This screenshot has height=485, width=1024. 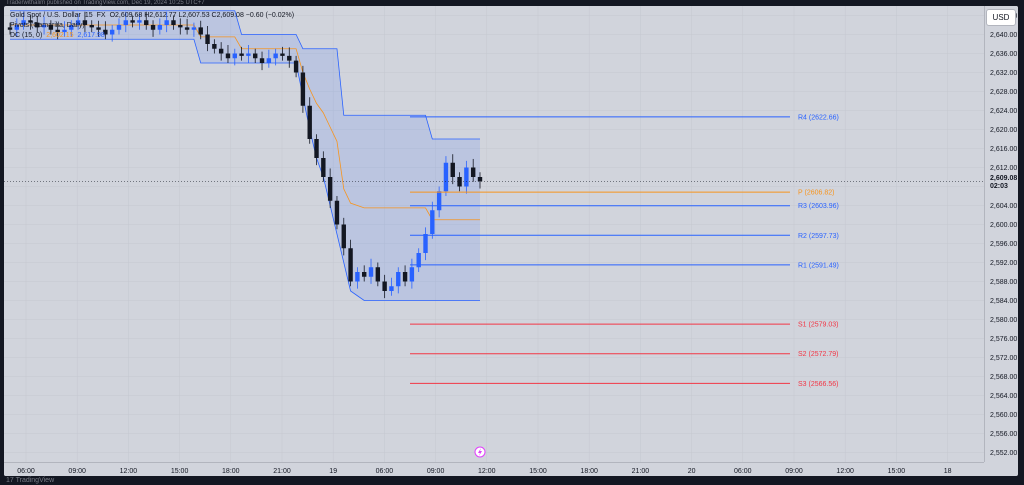 I want to click on lightning-icon, so click(x=480, y=452).